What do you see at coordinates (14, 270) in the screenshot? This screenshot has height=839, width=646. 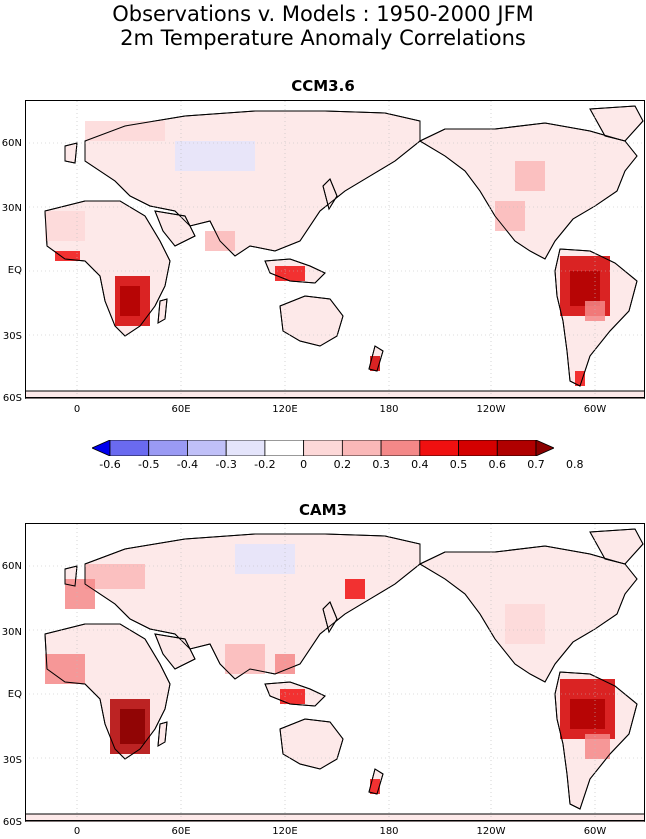 I see `ylabel-eq: EQ` at bounding box center [14, 270].